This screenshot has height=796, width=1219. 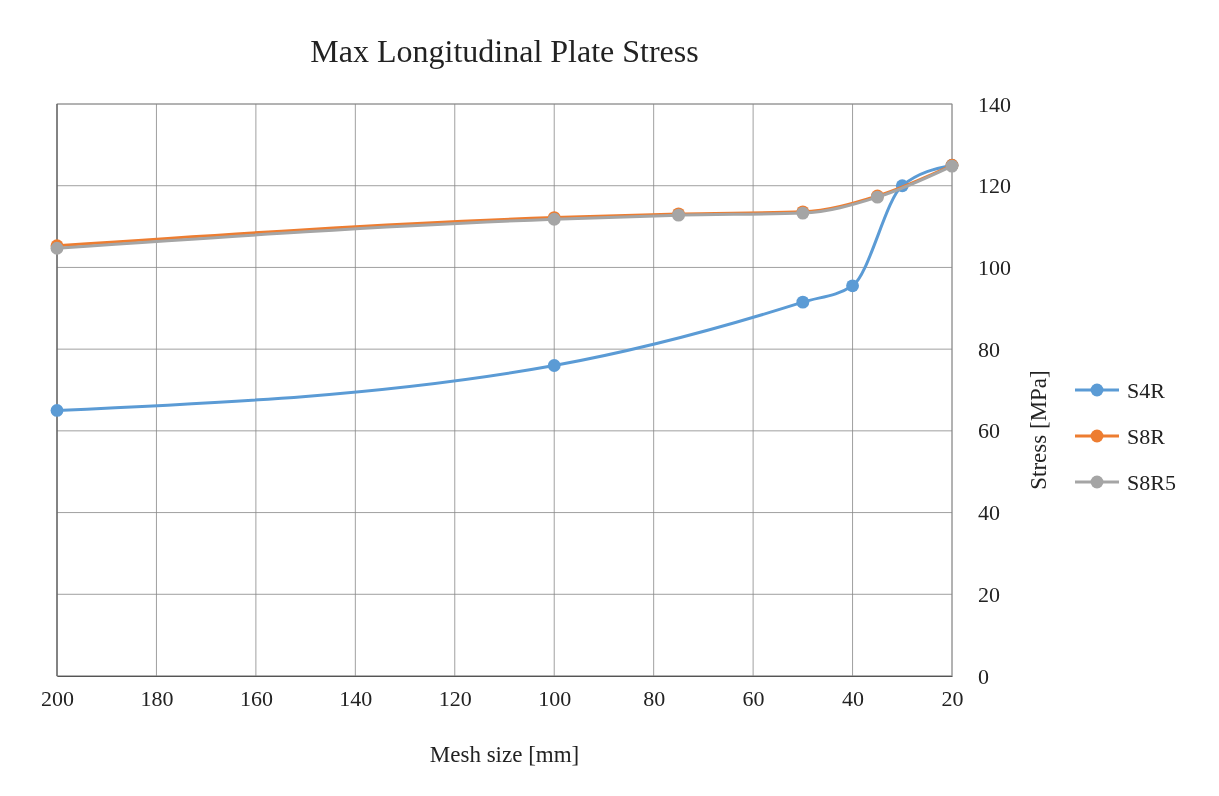 I want to click on y-tick-label: 0, so click(x=983, y=676).